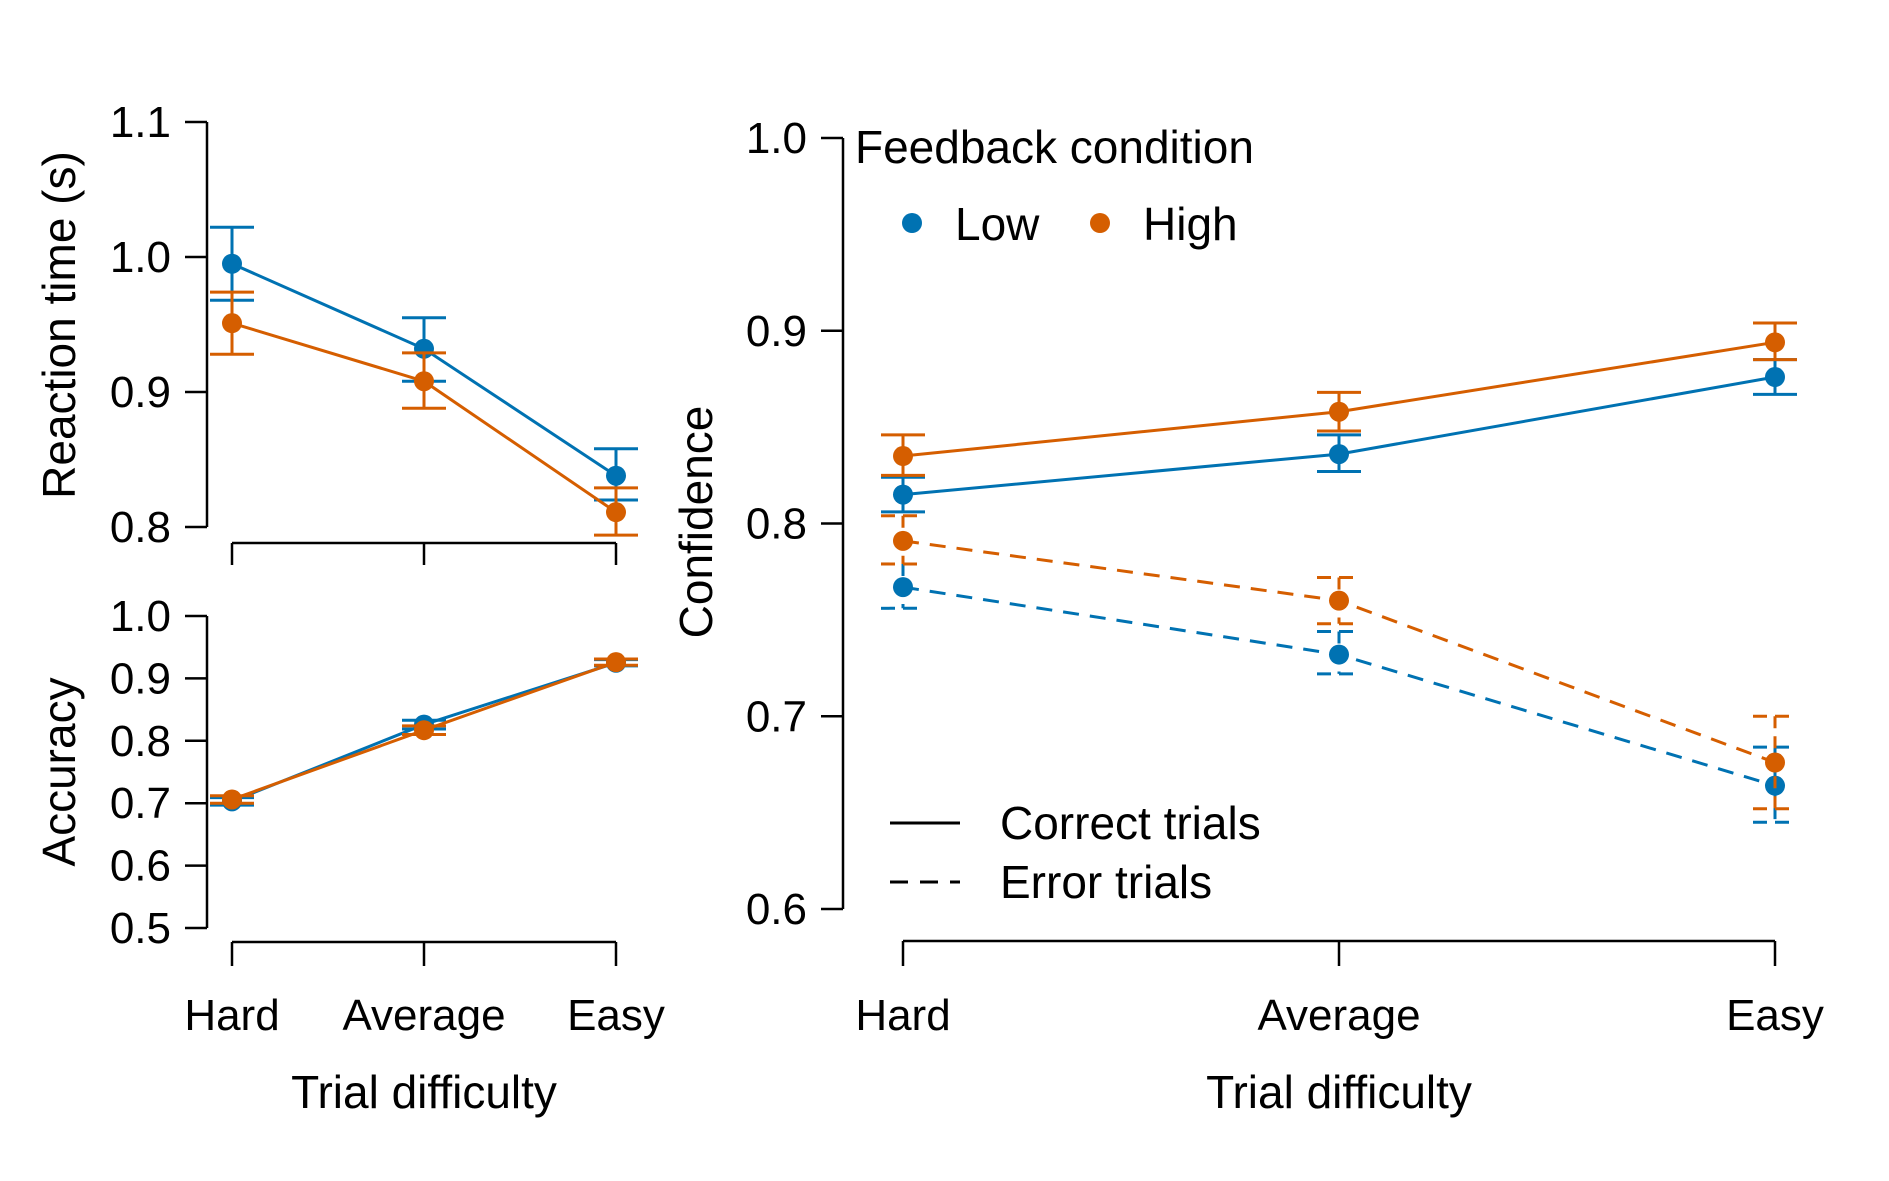 The image size is (1889, 1181). I want to click on y-axis-label: Confidence, so click(696, 522).